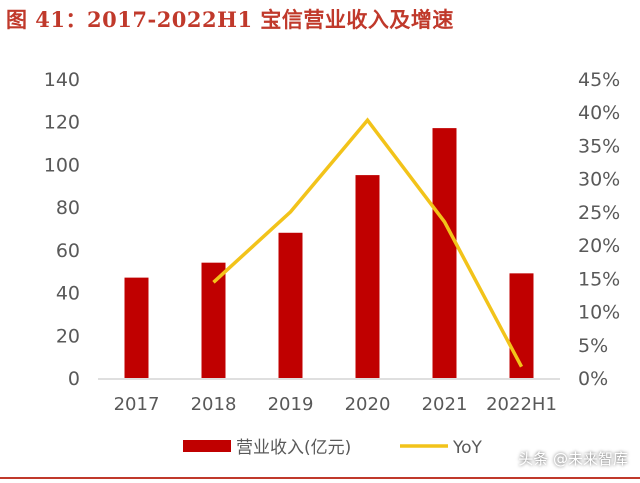 This screenshot has height=483, width=640. I want to click on chart-title: 图 41：2017-2022H1 宝信营业收入及增速, so click(230, 19).